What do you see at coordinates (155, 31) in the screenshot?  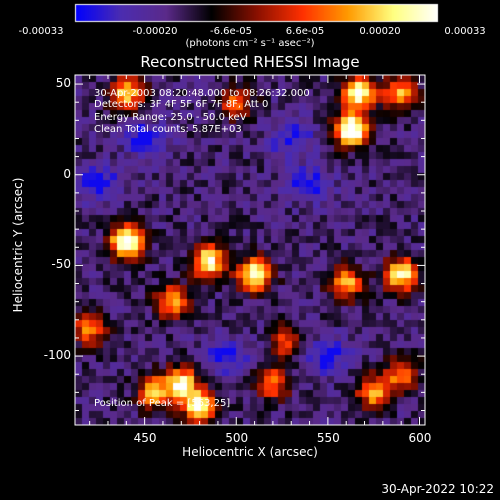 I see `colorbar-tick-label: -0.00020` at bounding box center [155, 31].